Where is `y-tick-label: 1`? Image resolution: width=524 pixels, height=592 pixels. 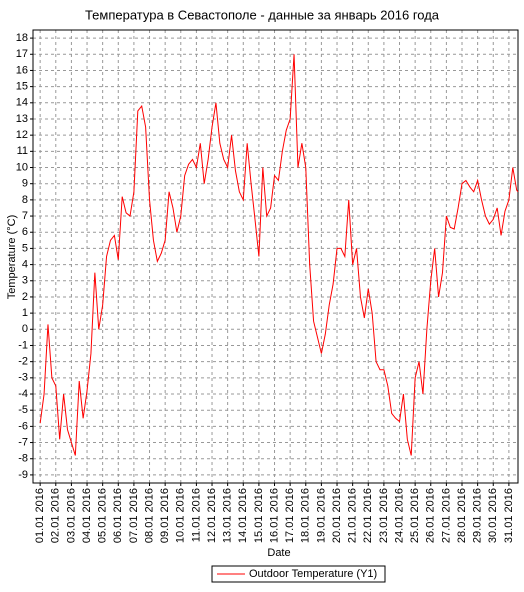
y-tick-label: 1 is located at coordinates (25, 313).